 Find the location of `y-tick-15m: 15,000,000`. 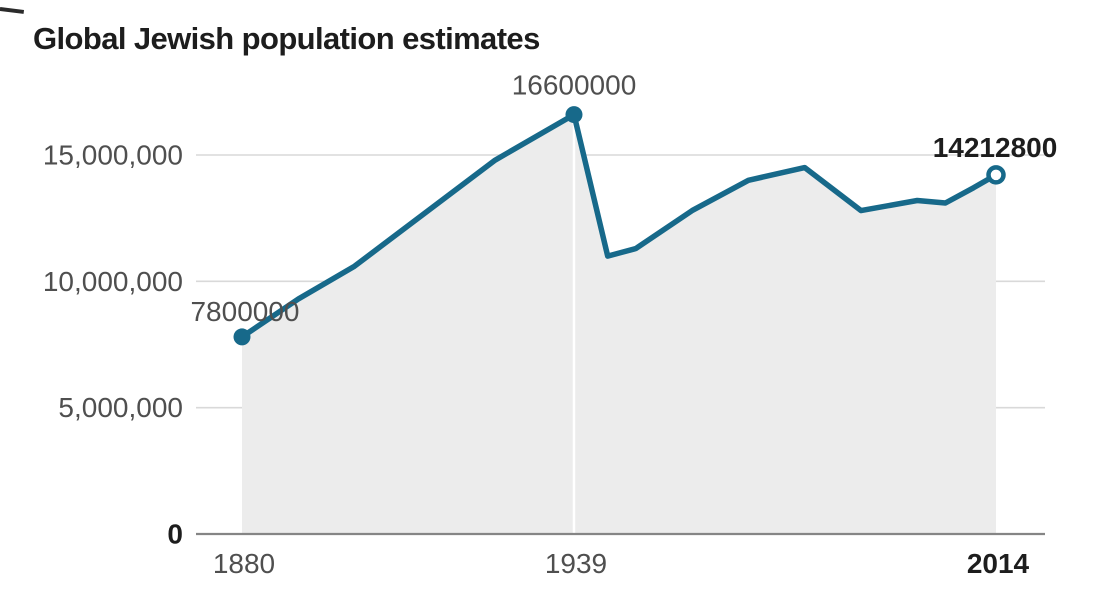

y-tick-15m: 15,000,000 is located at coordinates (113, 155).